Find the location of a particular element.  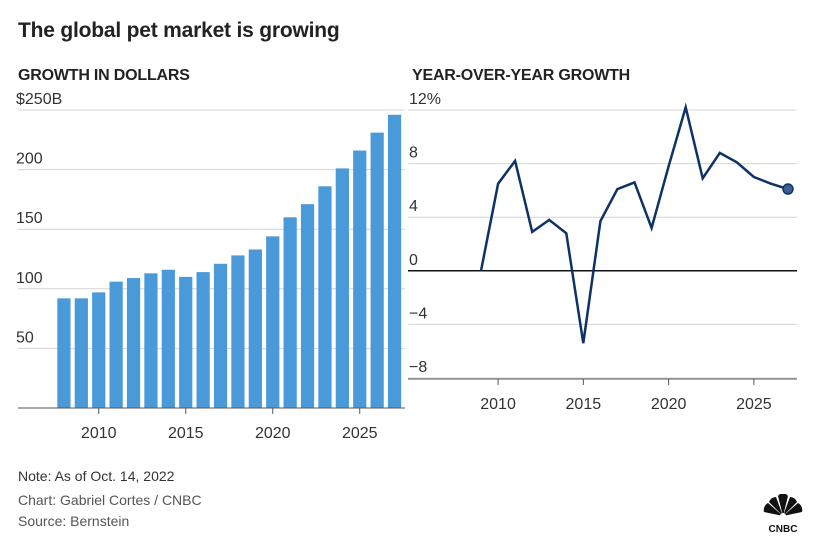

bar-2026 is located at coordinates (377, 270).